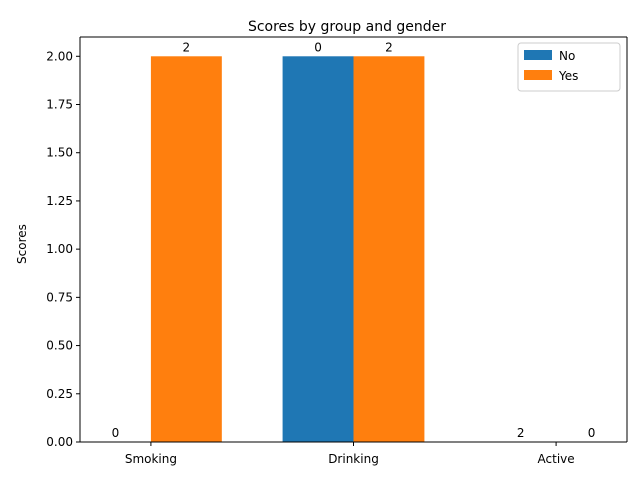  What do you see at coordinates (567, 56) in the screenshot?
I see `legend-label-no: No` at bounding box center [567, 56].